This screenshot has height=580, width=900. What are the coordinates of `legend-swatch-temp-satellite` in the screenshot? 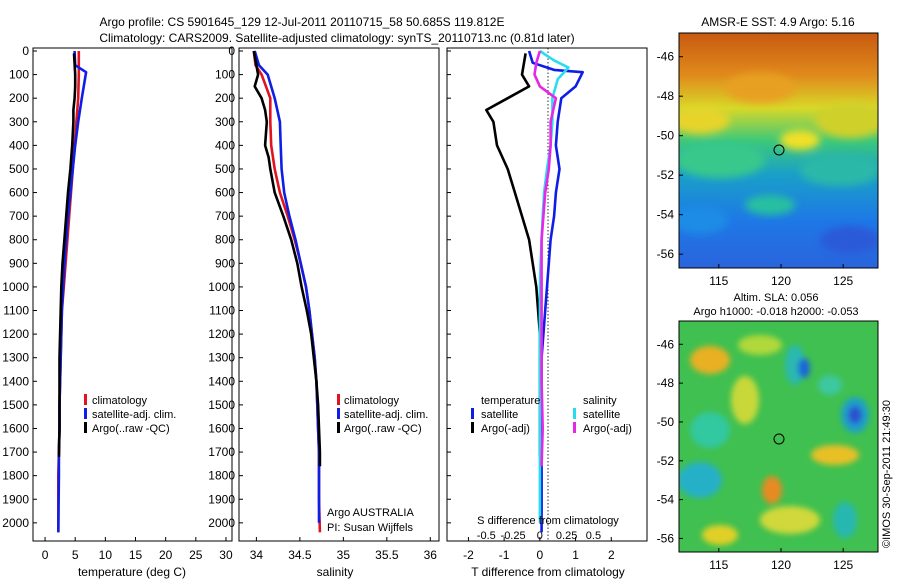 It's located at (472, 413).